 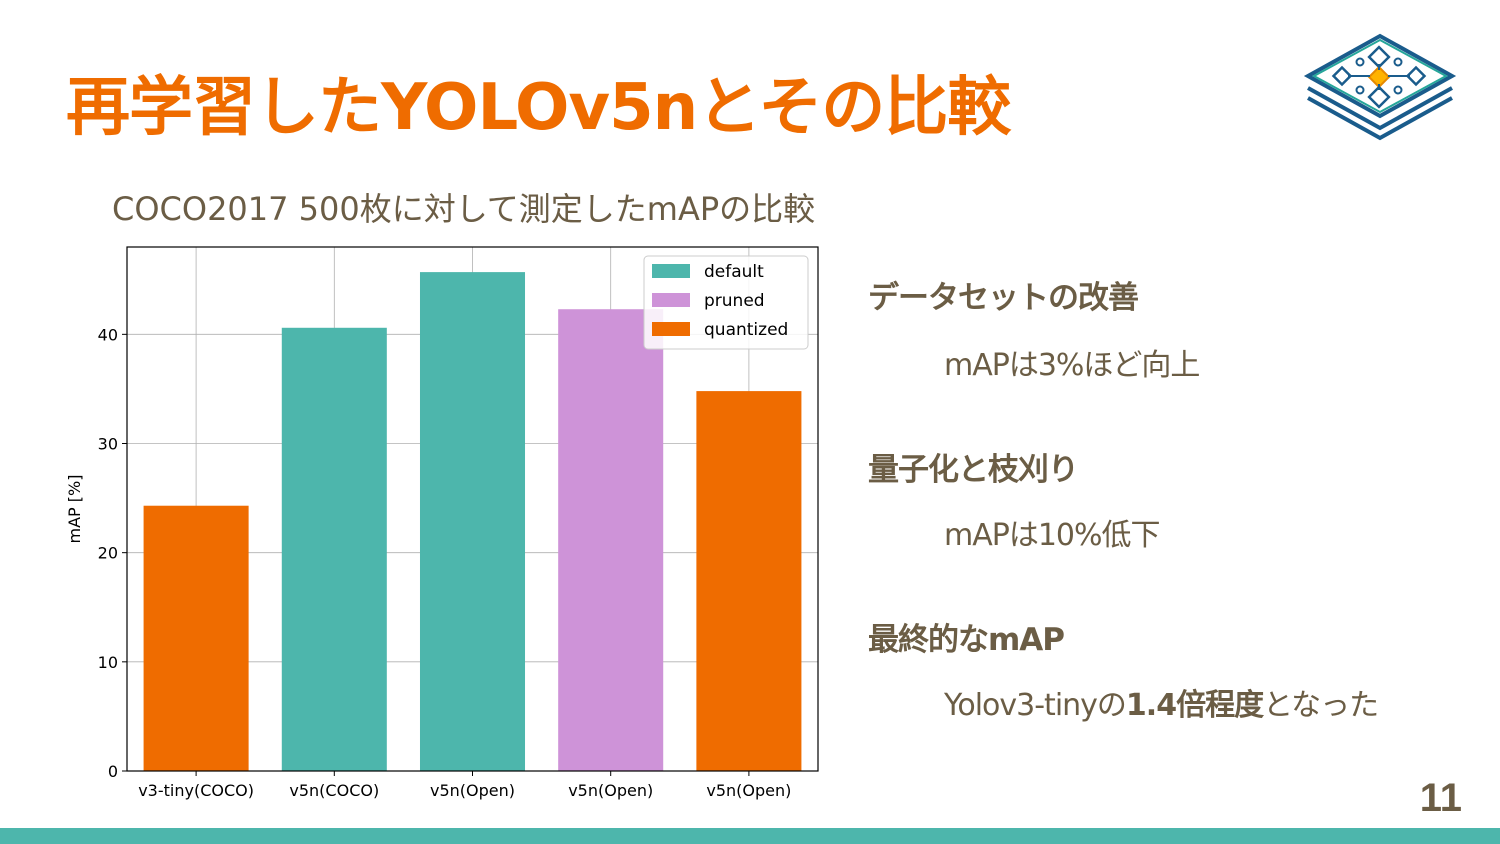 I want to click on note-heading-dataset: データセットの改善, so click(x=1003, y=298).